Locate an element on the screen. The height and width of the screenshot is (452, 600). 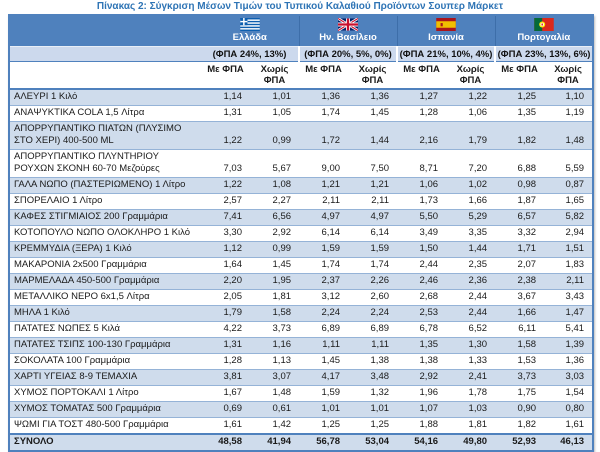
price-cell: 1,39 is located at coordinates (569, 345).